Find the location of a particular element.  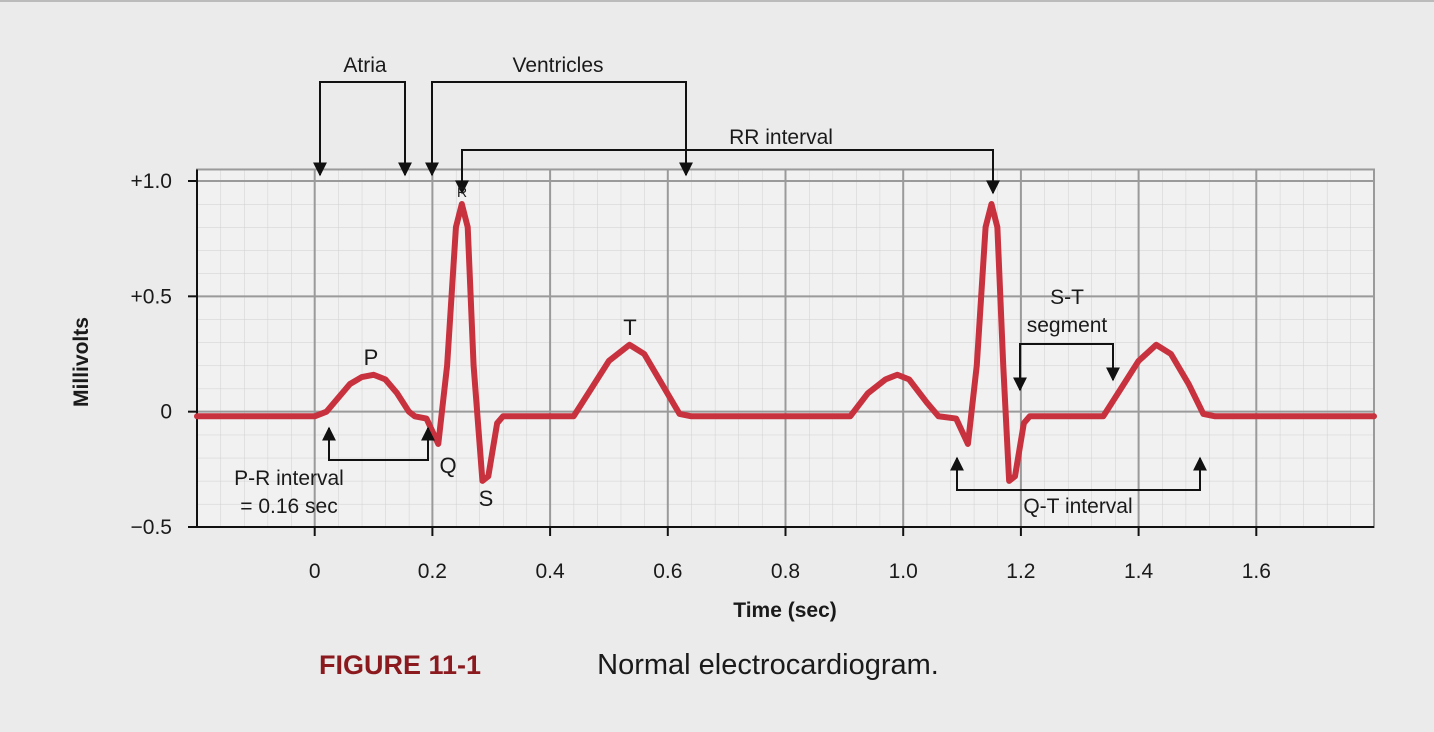

ventricles-bracket is located at coordinates (559, 129).